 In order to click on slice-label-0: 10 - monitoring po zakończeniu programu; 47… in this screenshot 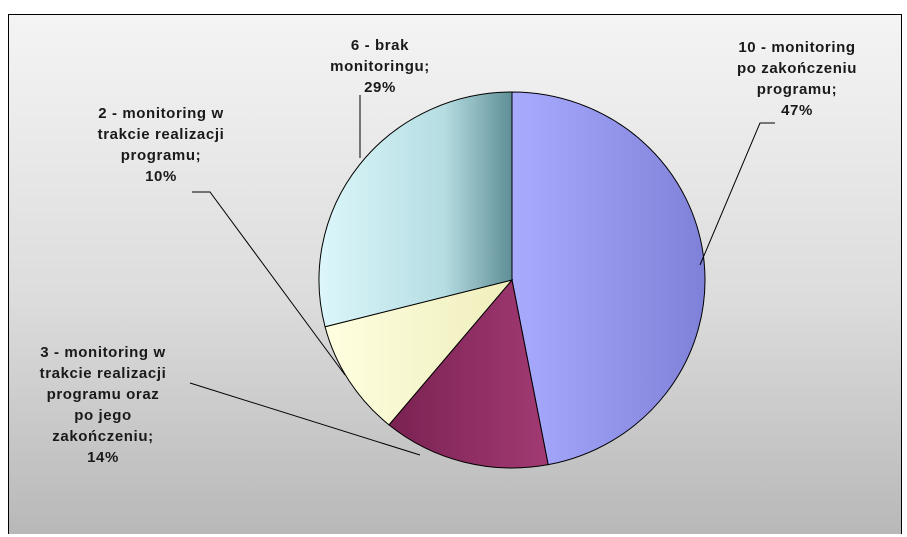, I will do `click(797, 79)`.